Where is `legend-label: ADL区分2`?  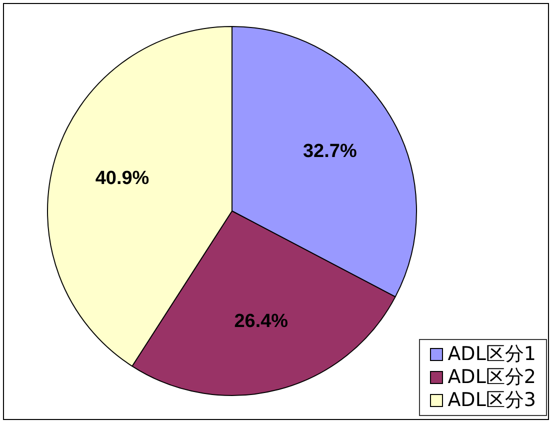 legend-label: ADL区分2 is located at coordinates (492, 377).